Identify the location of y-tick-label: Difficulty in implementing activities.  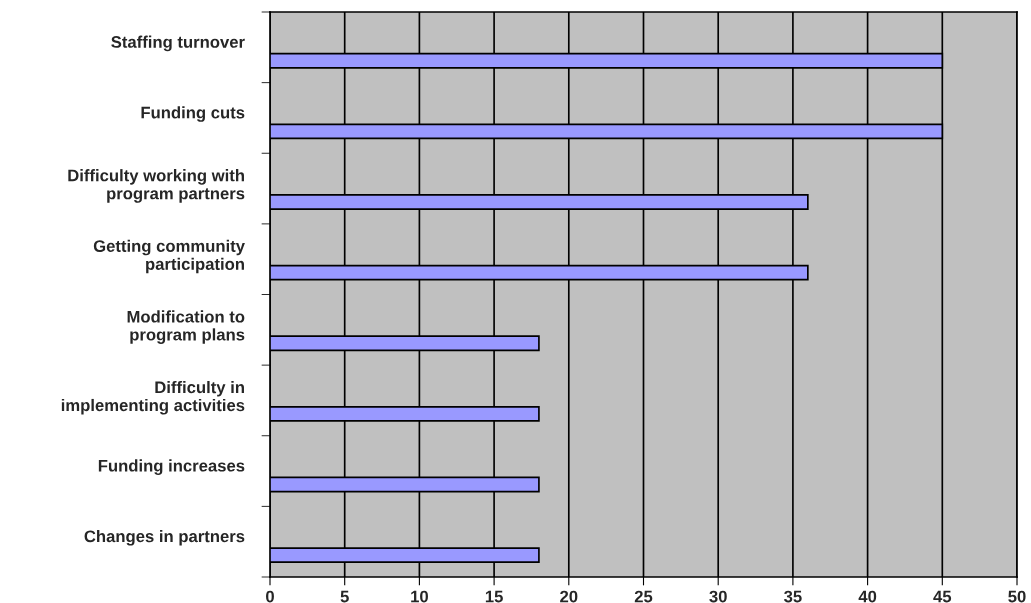
(153, 397).